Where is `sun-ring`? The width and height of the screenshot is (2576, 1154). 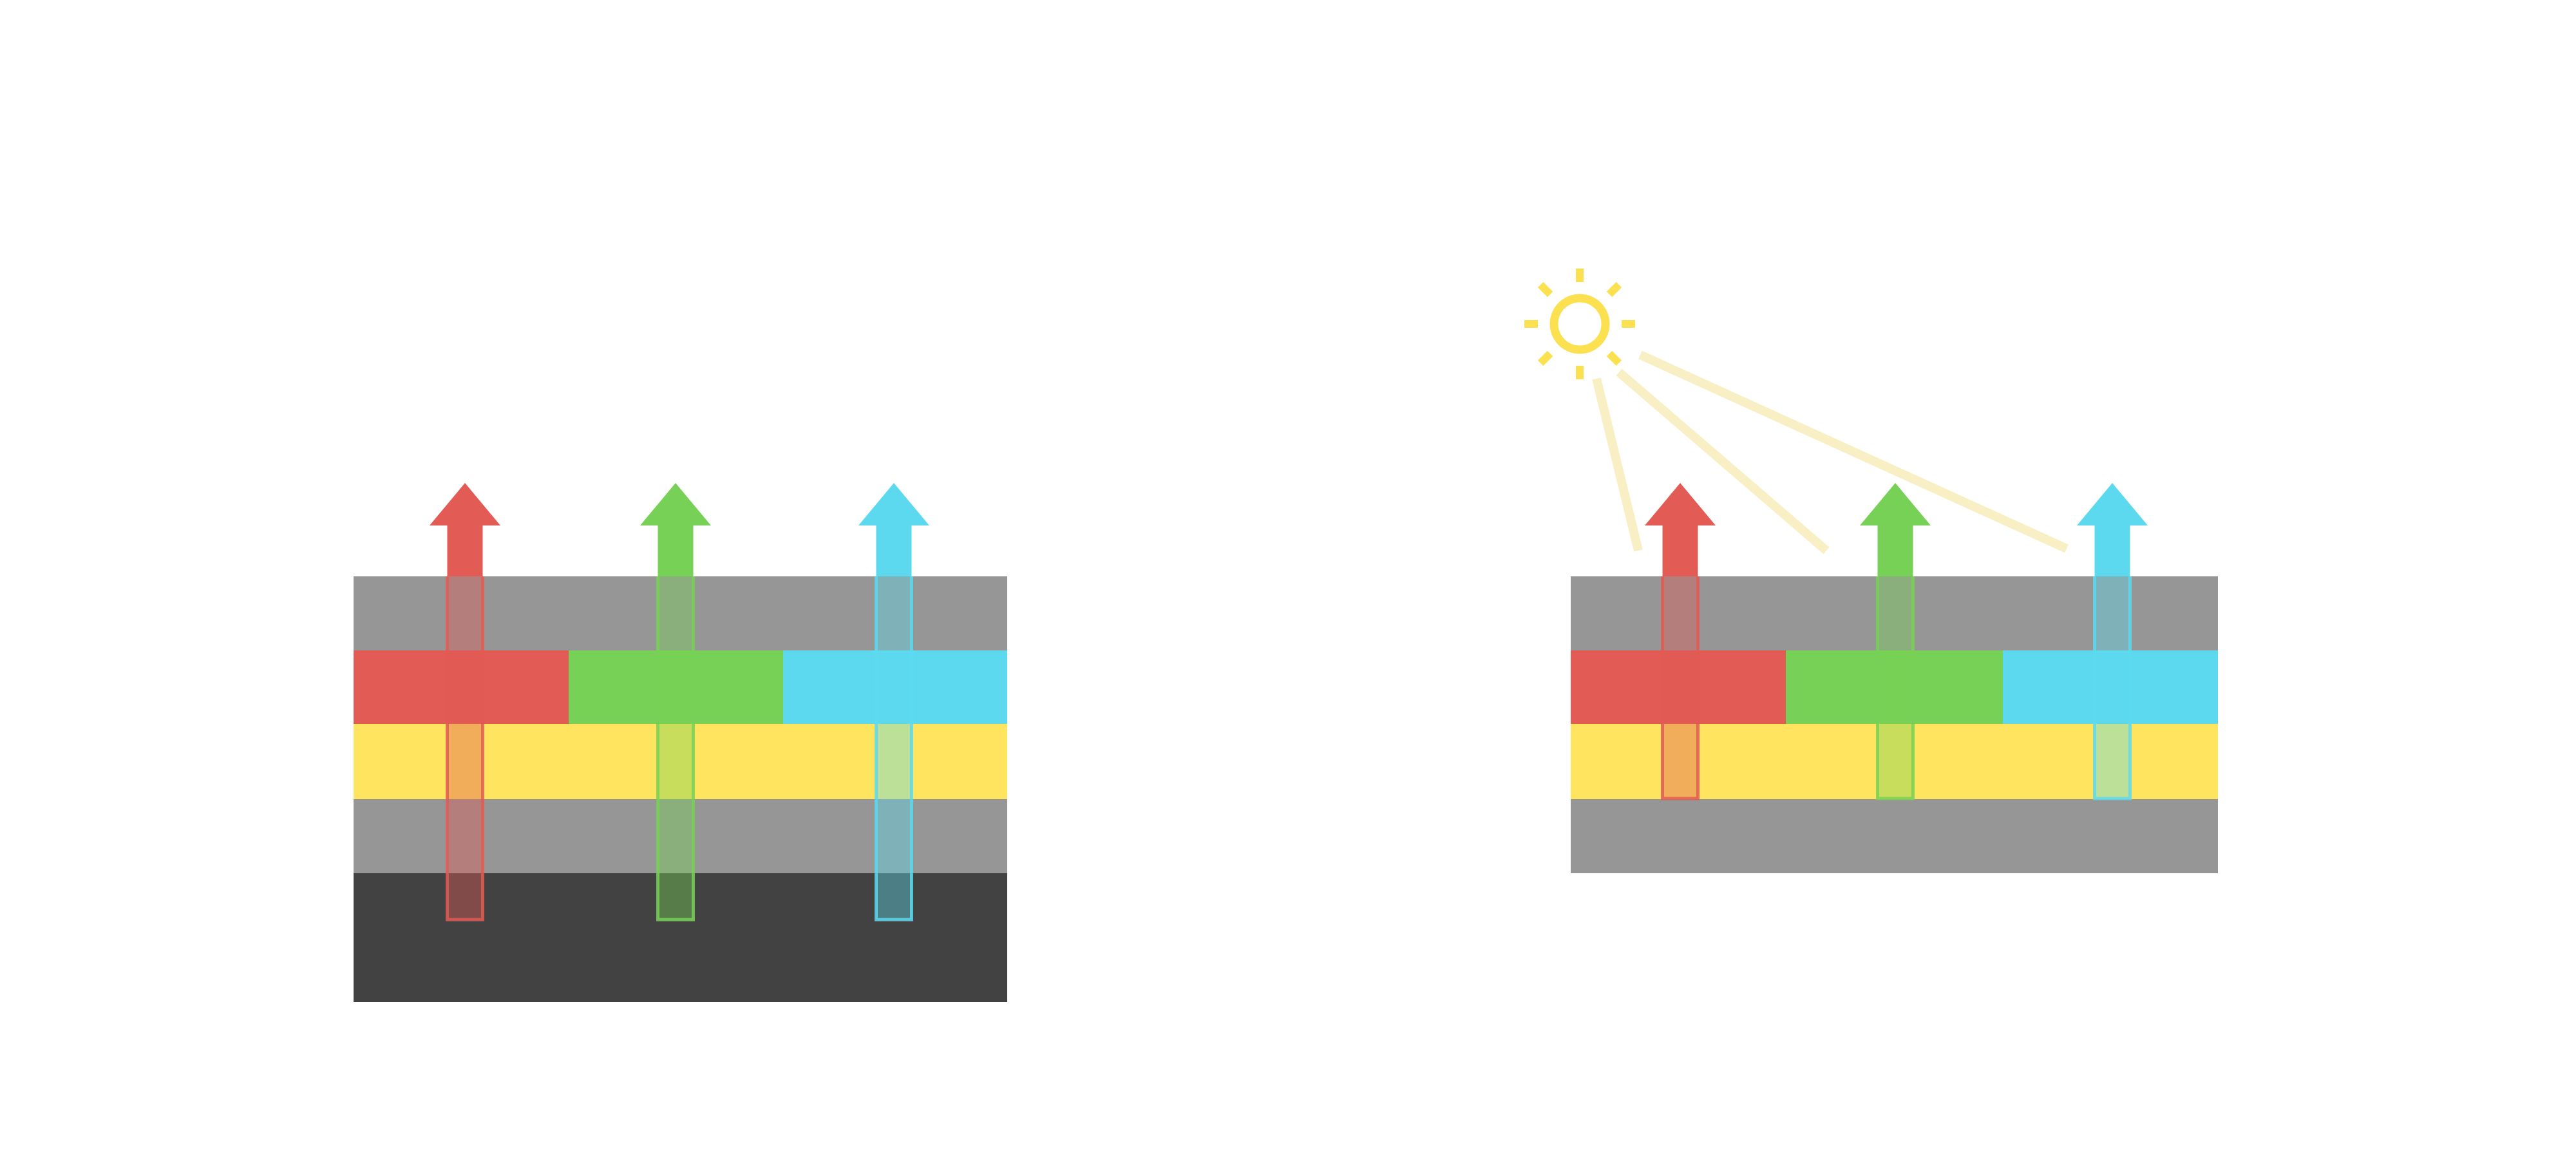
sun-ring is located at coordinates (1579, 324).